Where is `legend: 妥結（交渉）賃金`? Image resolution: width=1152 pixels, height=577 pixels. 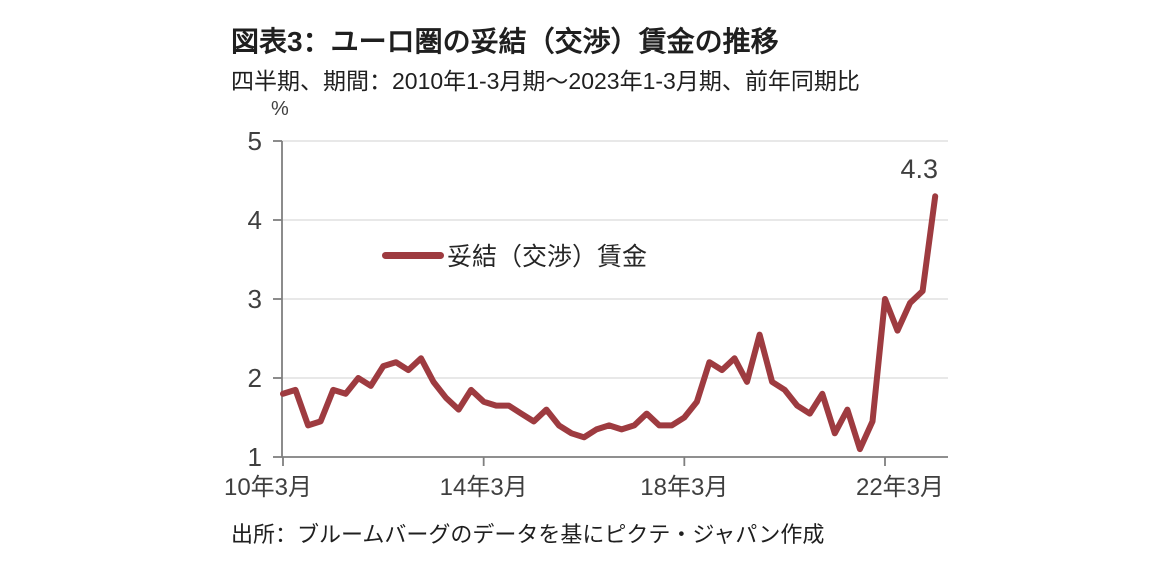
legend: 妥結（交渉）賃金 is located at coordinates (515, 255).